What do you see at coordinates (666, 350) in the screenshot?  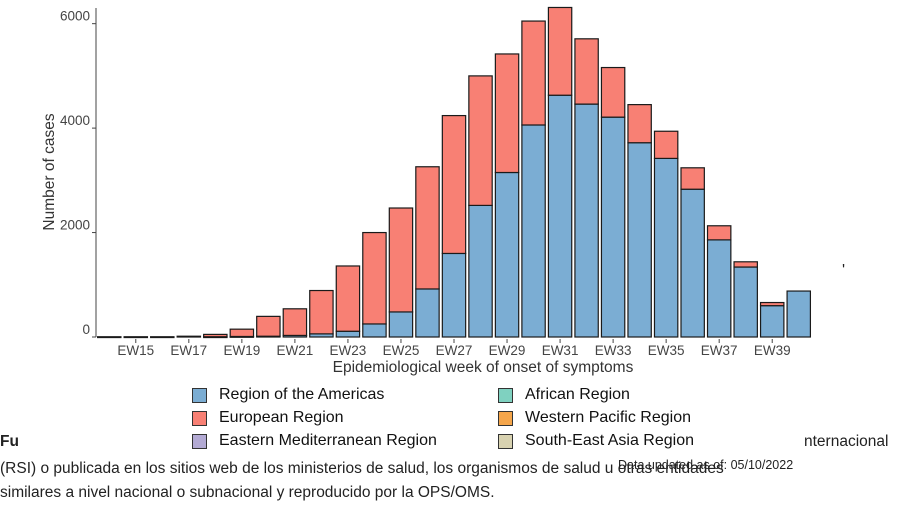 I see `x-tick-label: EW35` at bounding box center [666, 350].